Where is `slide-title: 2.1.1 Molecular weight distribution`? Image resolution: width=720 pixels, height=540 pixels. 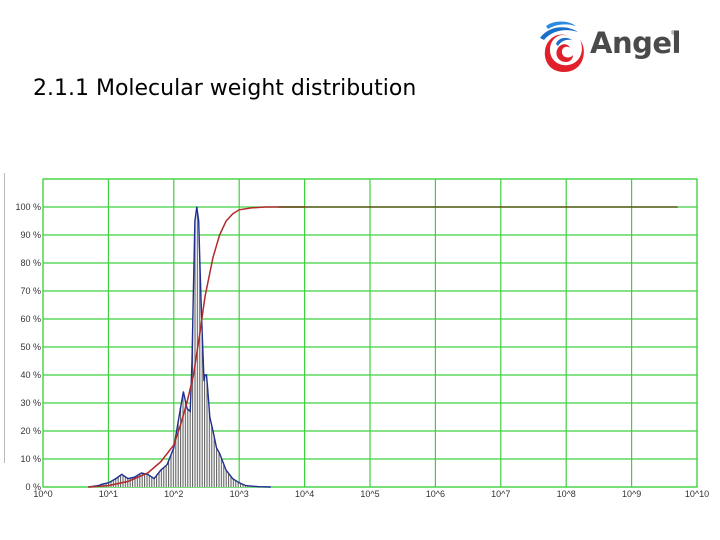 slide-title: 2.1.1 Molecular weight distribution is located at coordinates (225, 88).